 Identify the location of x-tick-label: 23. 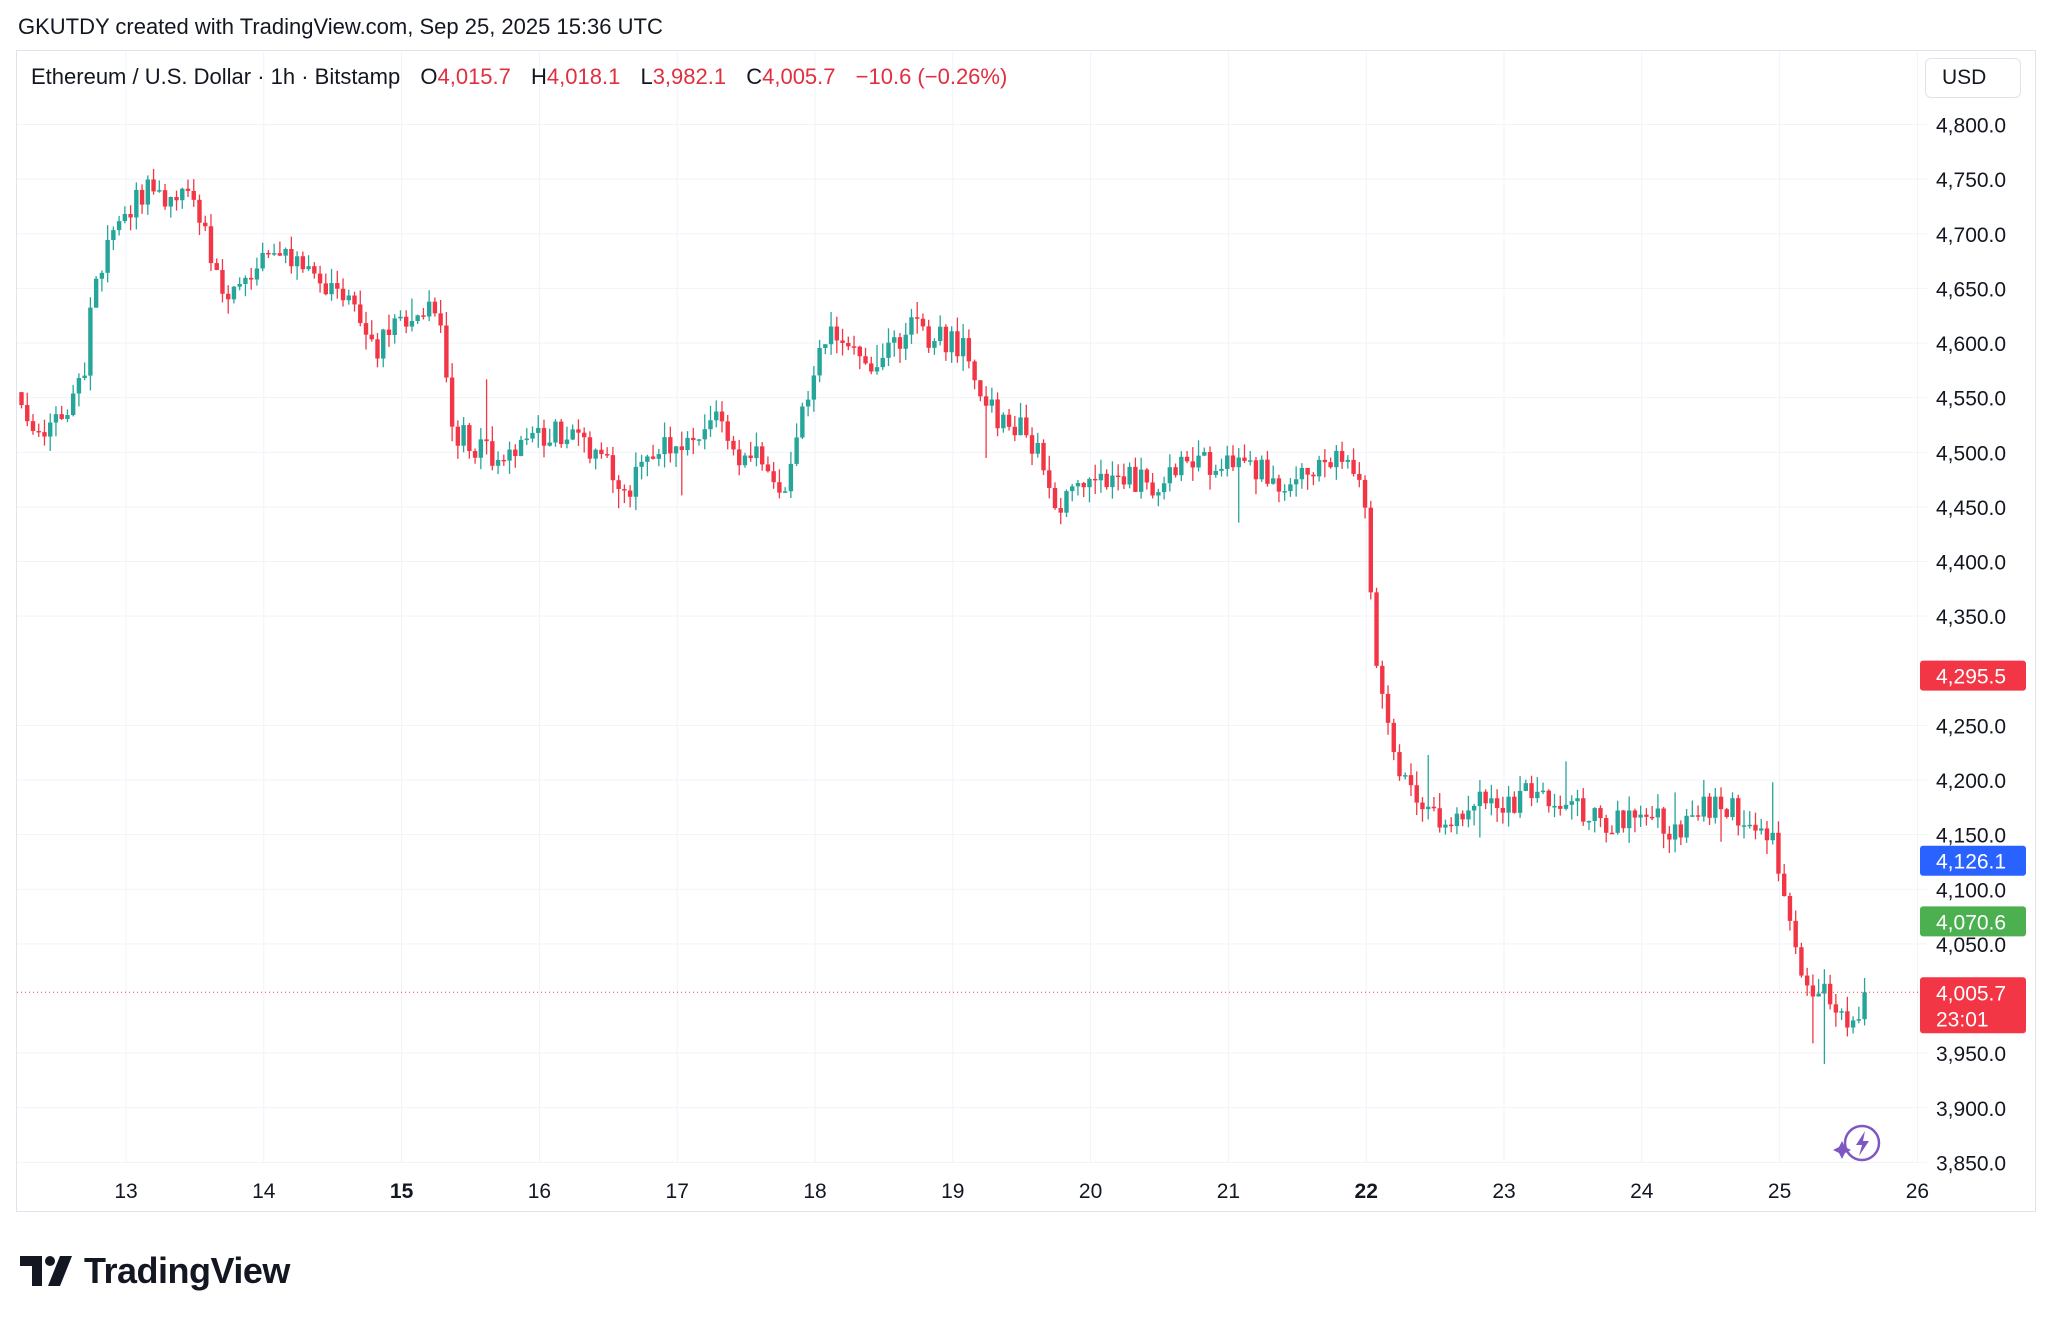
(1503, 1191).